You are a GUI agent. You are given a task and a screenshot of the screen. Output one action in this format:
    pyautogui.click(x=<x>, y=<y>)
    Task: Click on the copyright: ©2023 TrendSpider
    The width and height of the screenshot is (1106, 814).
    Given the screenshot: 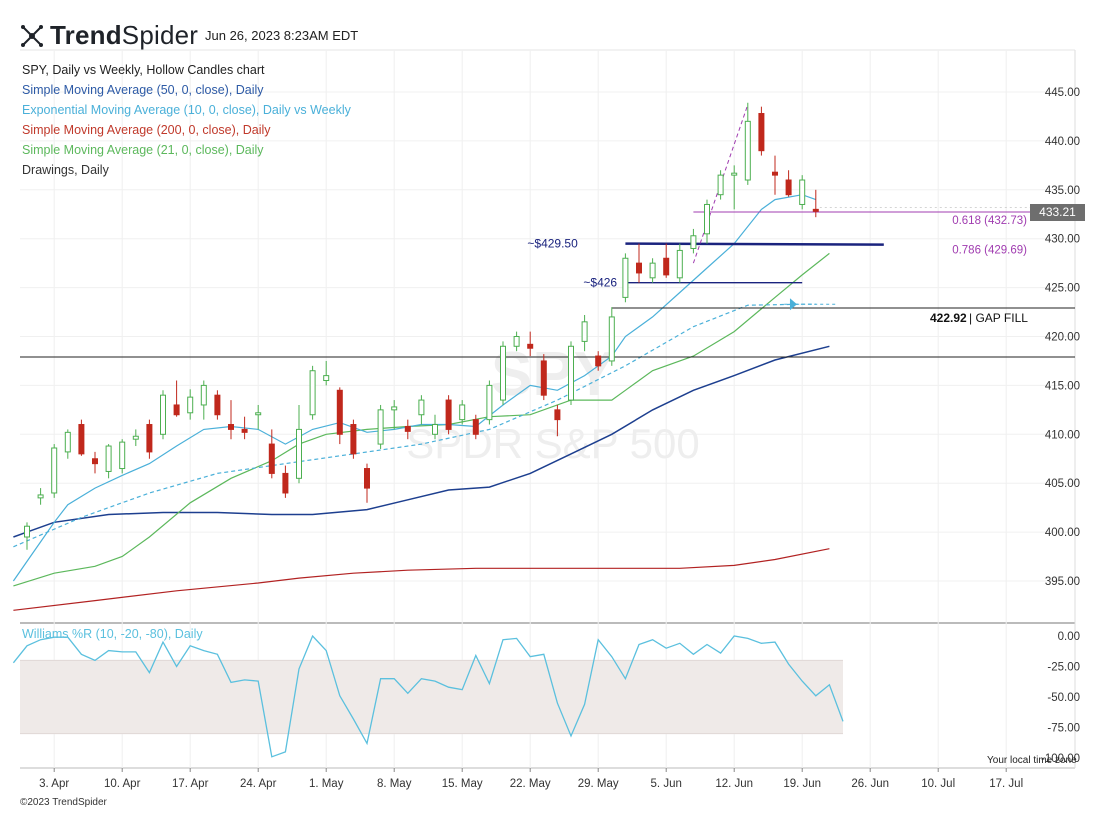 What is the action you would take?
    pyautogui.click(x=63, y=802)
    